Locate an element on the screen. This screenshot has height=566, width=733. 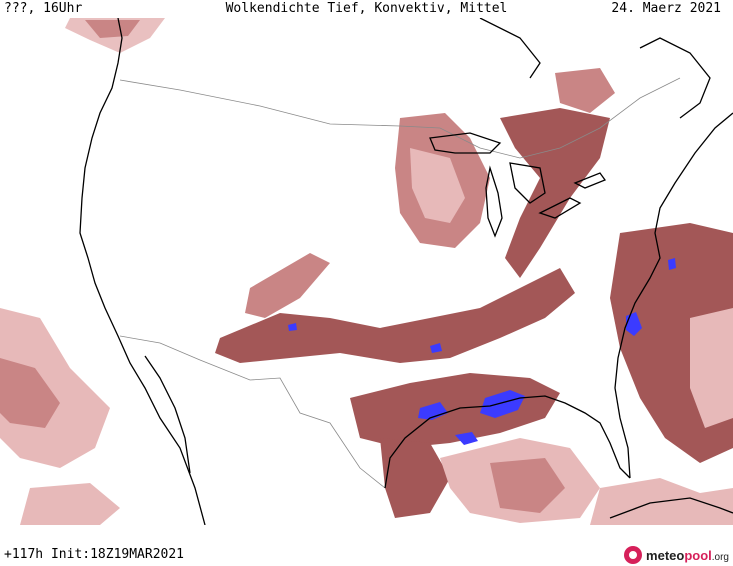
logo-mark-icon is located at coordinates (633, 555).